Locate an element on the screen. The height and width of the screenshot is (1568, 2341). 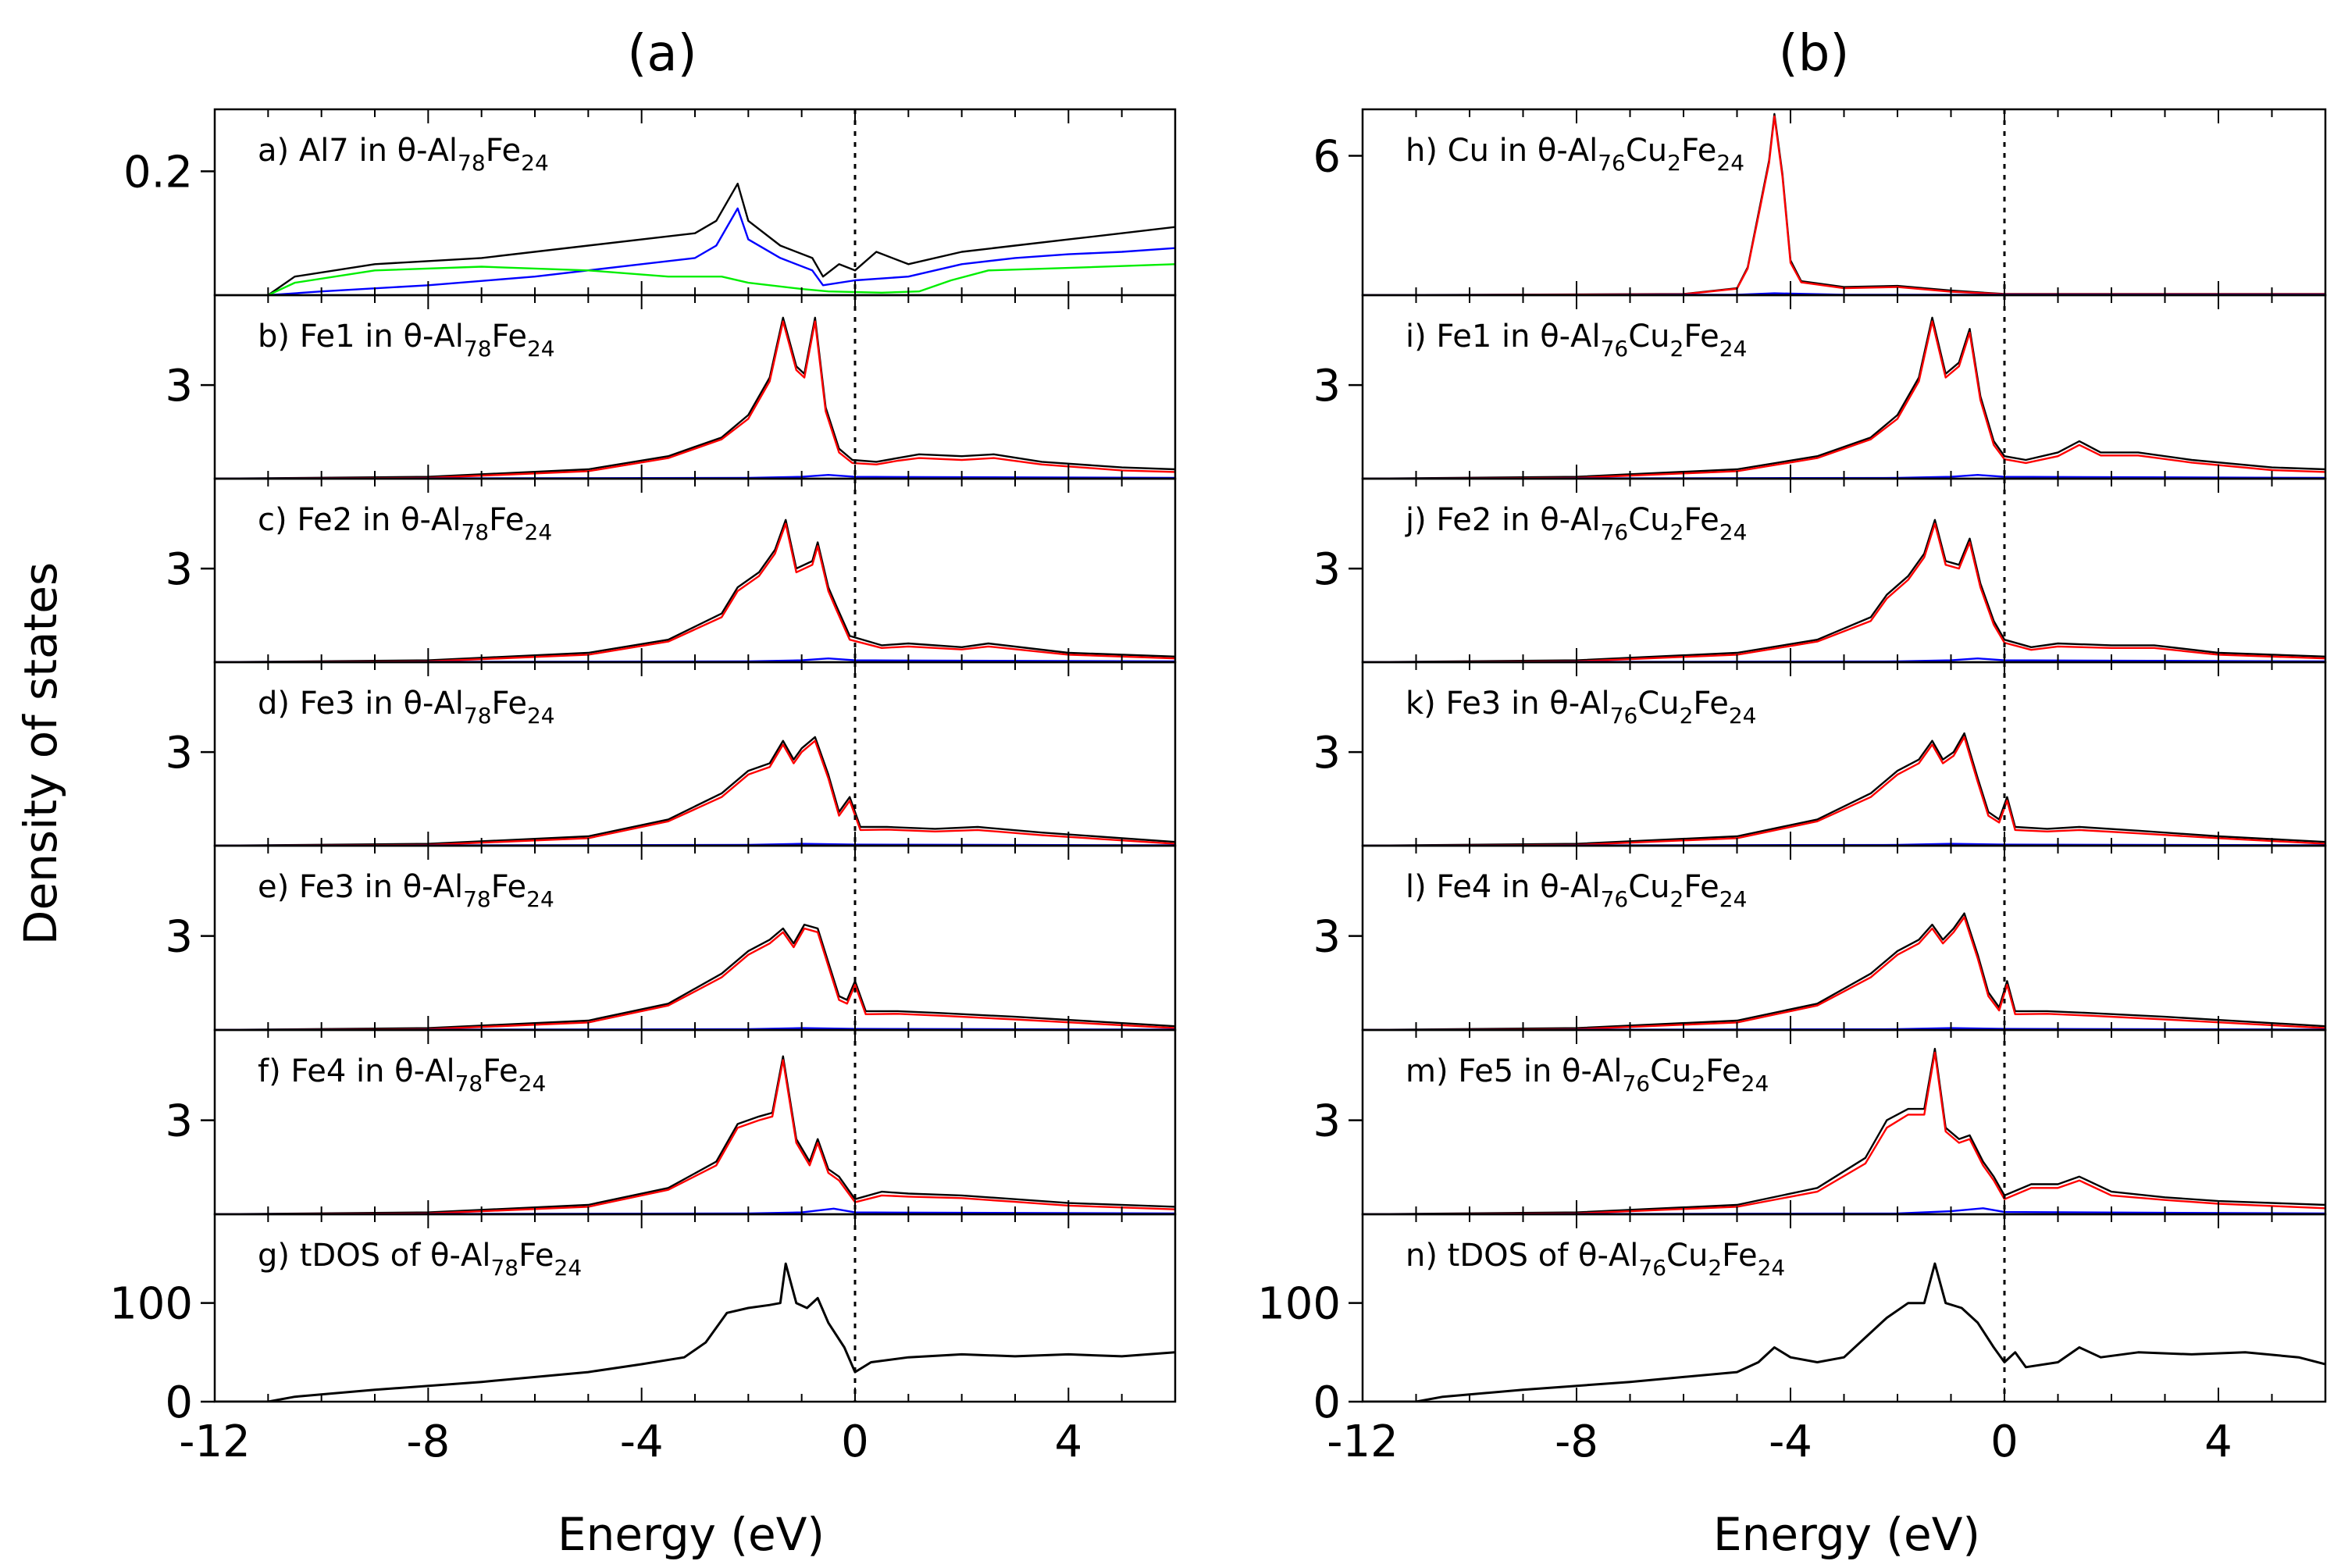
x-axis-label-a: Energy (eV) is located at coordinates (692, 1534).